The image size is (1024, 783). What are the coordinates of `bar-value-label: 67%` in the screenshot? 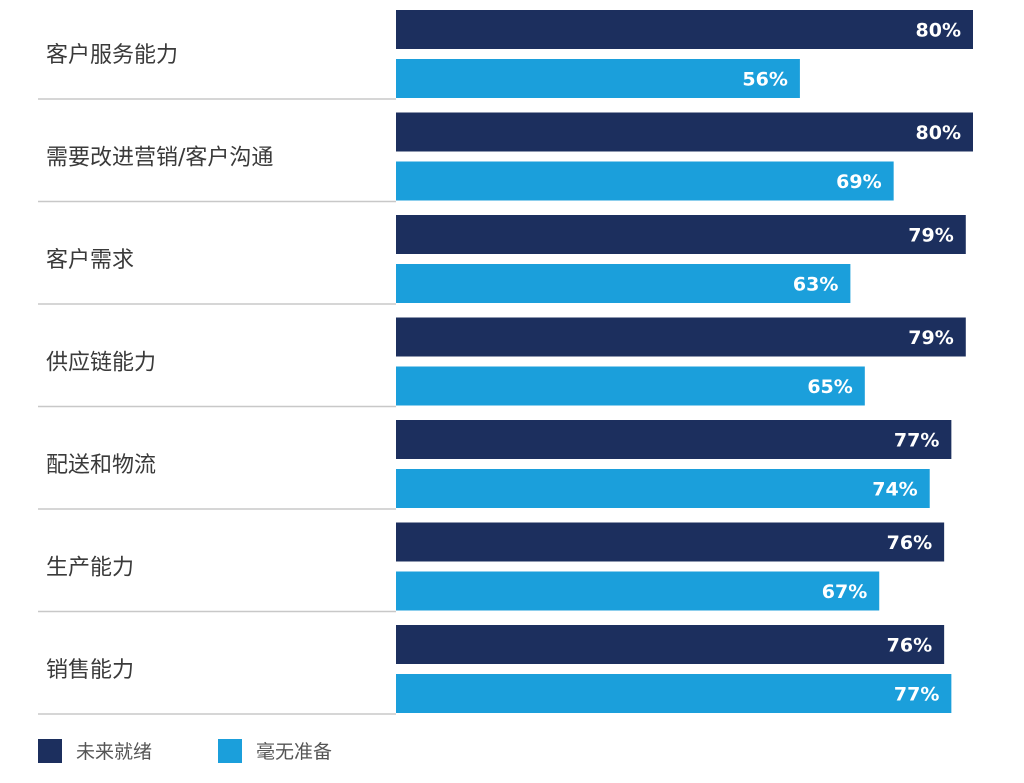 It's located at (844, 592).